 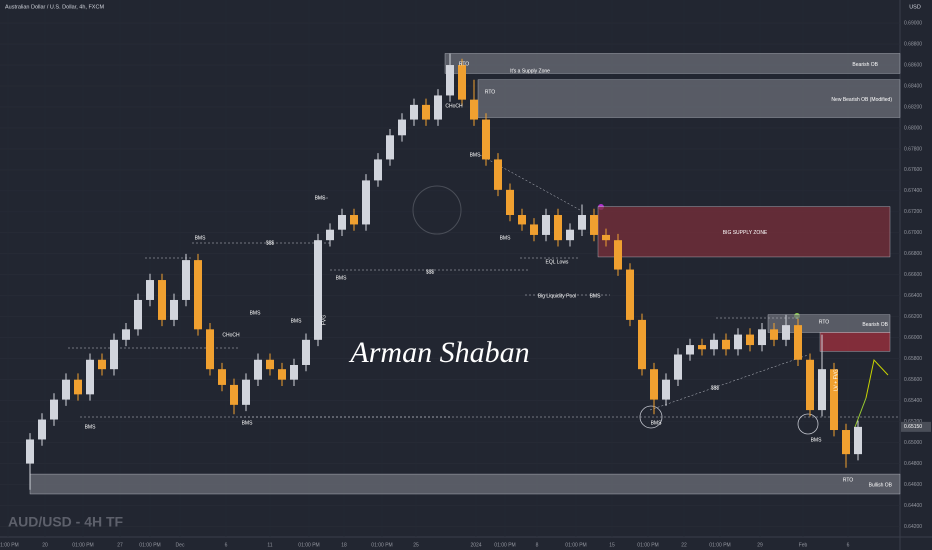 I want to click on structure-line, so click(x=530, y=182).